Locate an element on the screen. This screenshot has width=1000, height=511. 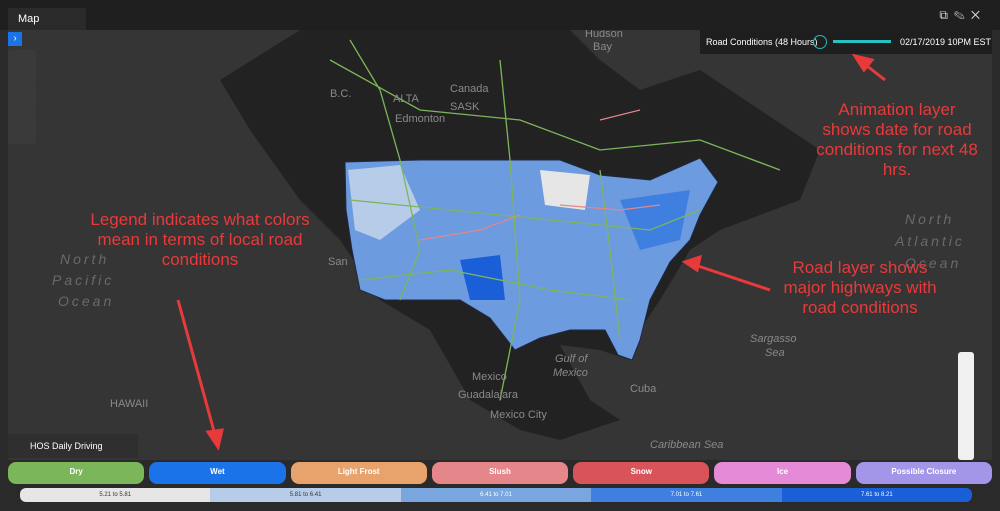
map-label: Pacific is located at coordinates (83, 280).